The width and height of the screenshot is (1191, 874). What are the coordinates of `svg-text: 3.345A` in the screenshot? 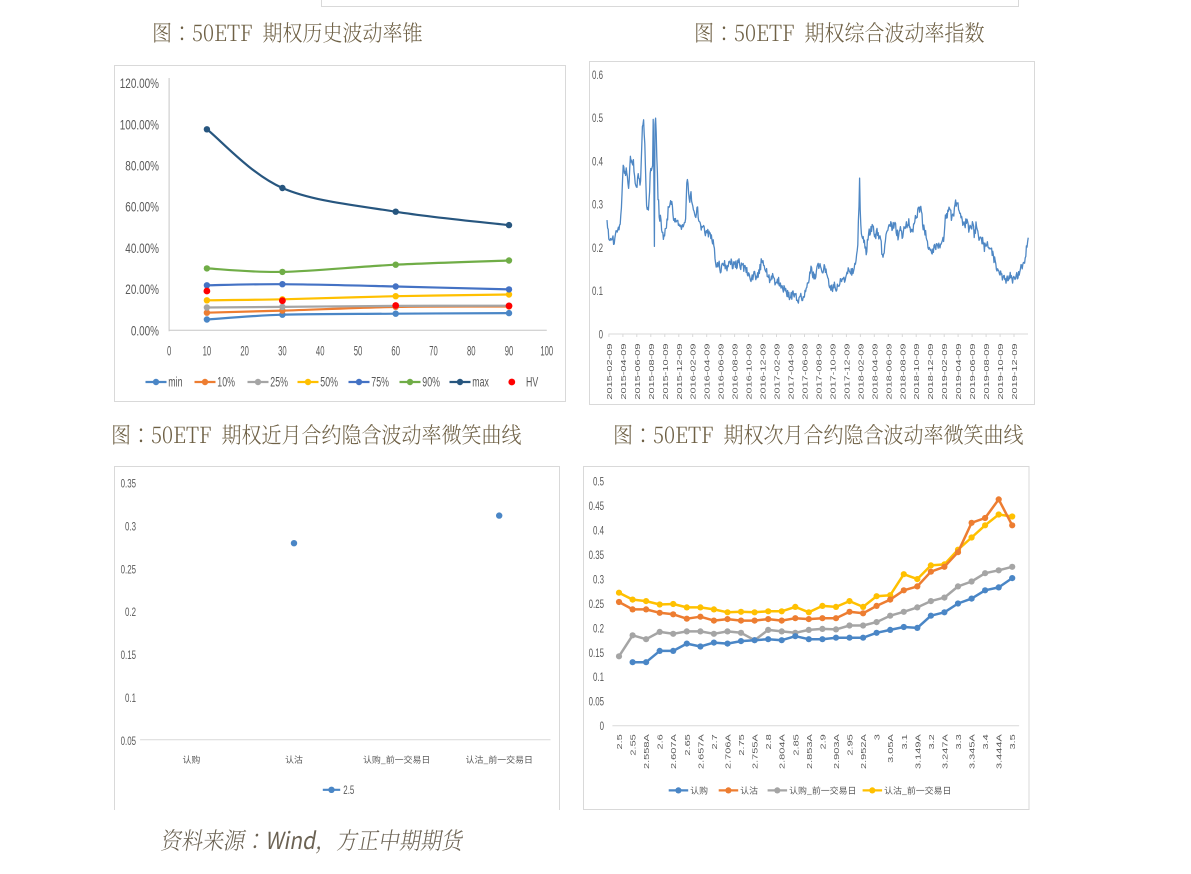 It's located at (972, 752).